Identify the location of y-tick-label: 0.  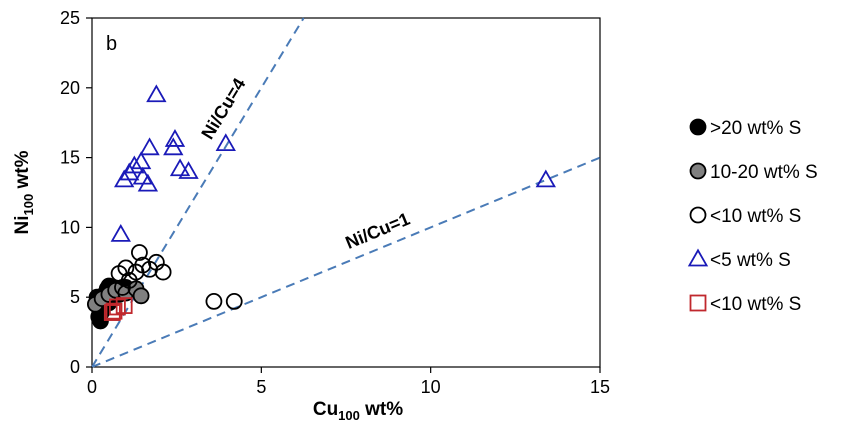
(75, 367).